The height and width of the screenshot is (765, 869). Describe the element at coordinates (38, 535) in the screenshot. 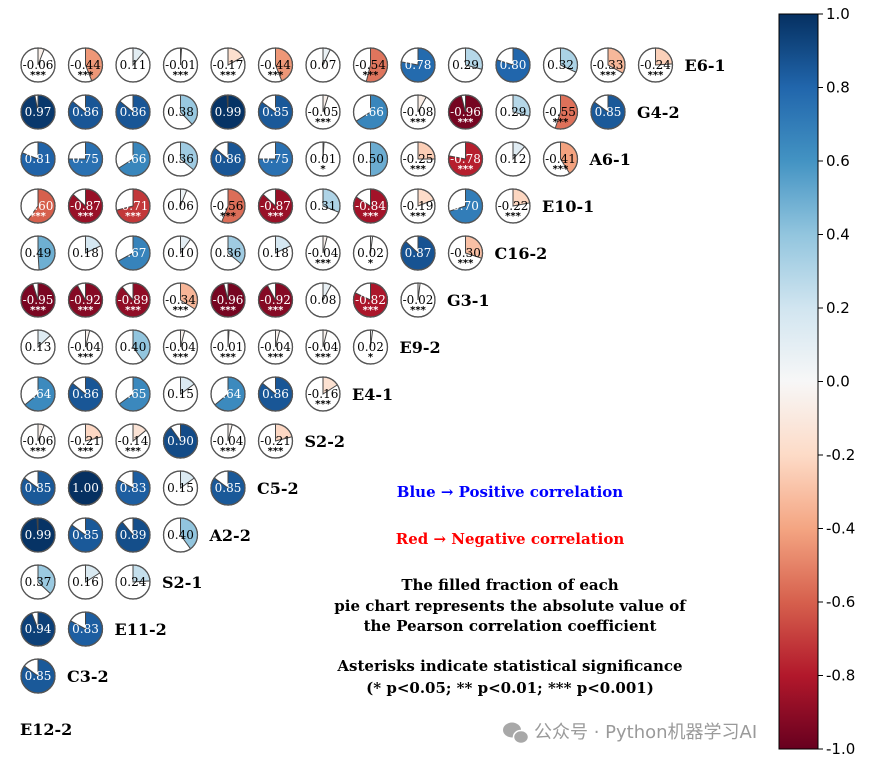

I see `correlation-value: 0.99` at that location.